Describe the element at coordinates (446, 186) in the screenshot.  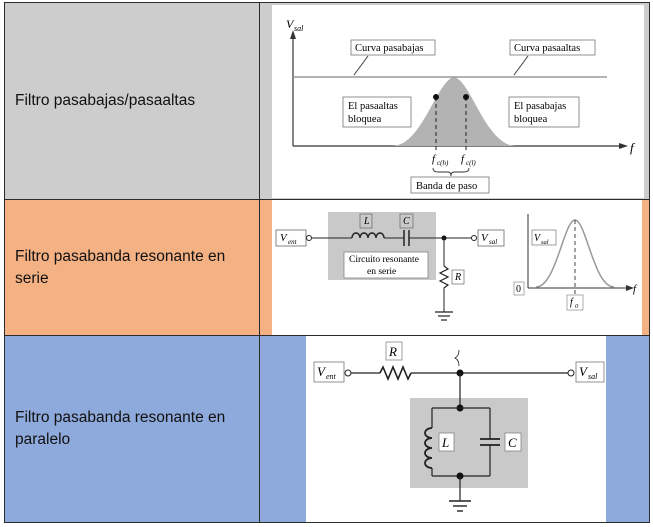
I see `passband-label: Banda de paso` at that location.